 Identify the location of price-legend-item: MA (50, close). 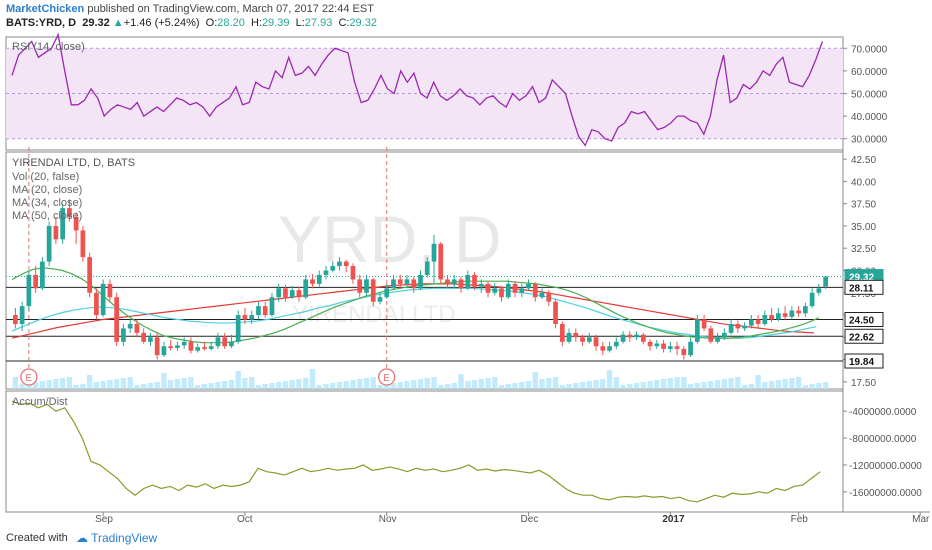
(47, 216).